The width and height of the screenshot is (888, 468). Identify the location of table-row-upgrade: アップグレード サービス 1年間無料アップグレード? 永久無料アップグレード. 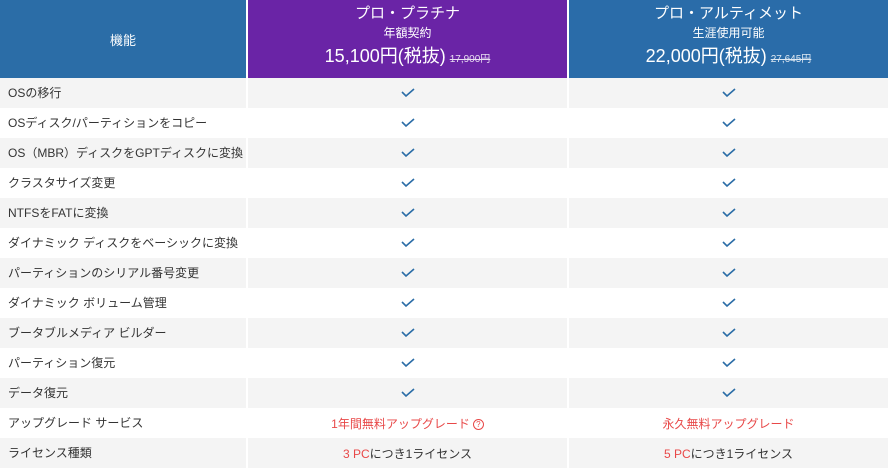
(444, 423).